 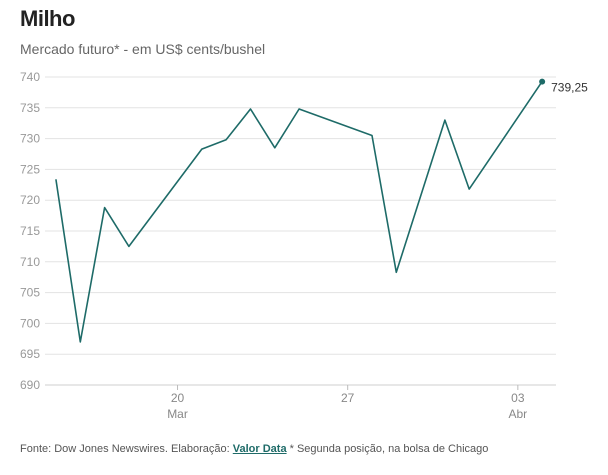 I want to click on y-tick-label: 735, so click(x=30, y=108).